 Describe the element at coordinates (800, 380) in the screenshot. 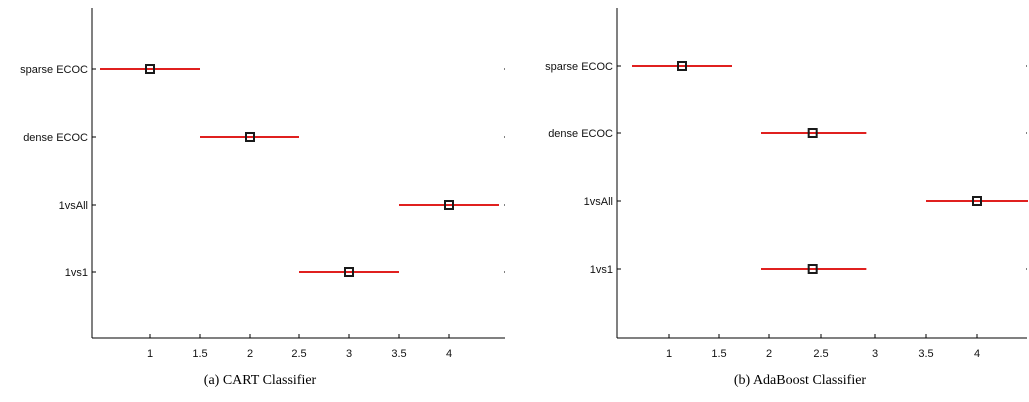

I see `adaboost-caption: (b) AdaBoost Classifier` at that location.